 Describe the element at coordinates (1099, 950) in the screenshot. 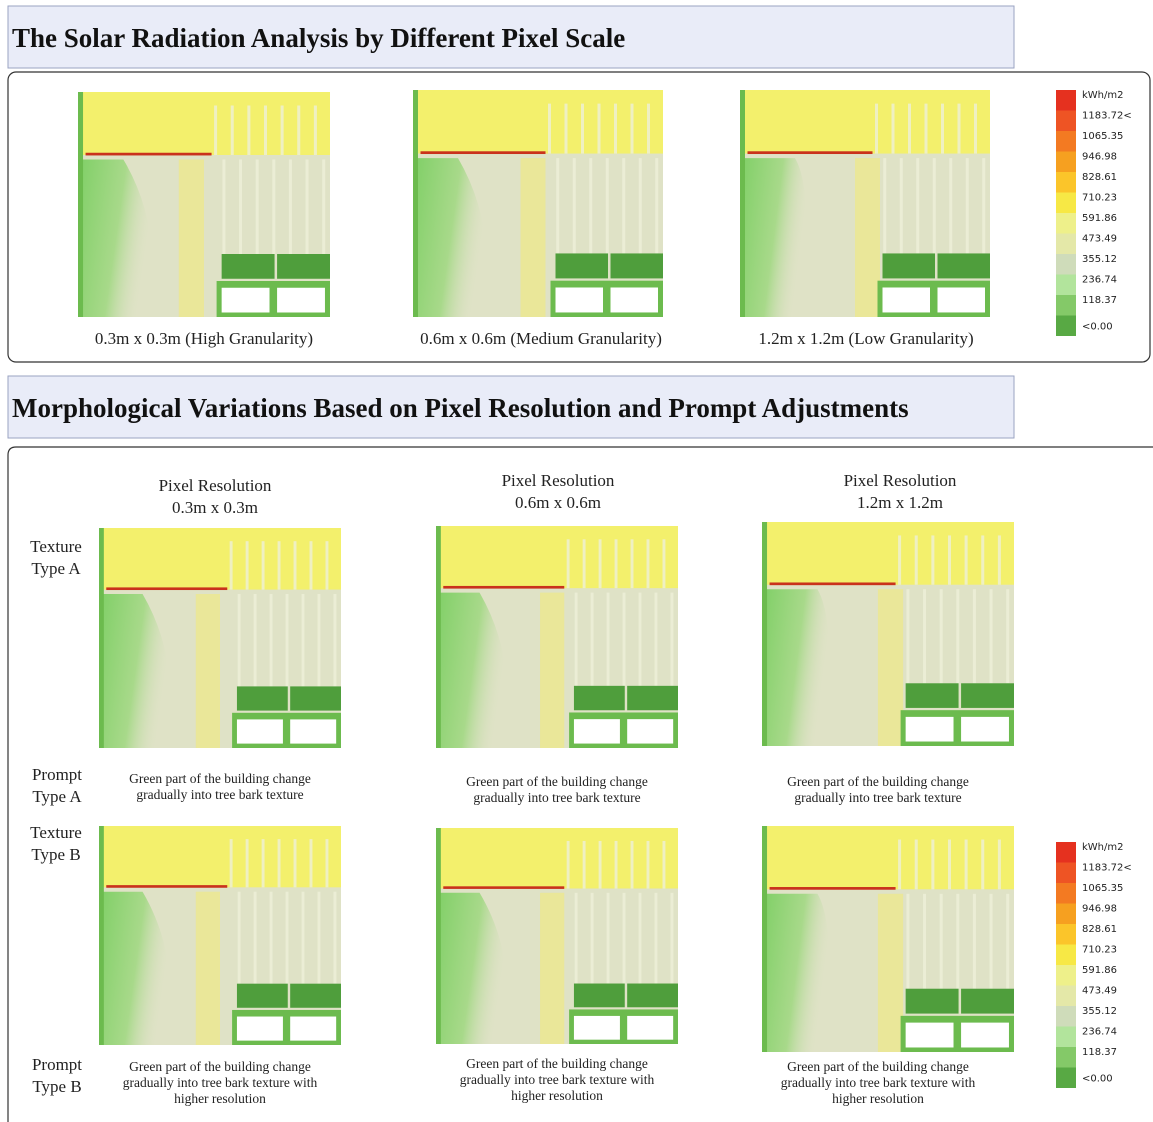

I see `legend-label: 710.23` at that location.